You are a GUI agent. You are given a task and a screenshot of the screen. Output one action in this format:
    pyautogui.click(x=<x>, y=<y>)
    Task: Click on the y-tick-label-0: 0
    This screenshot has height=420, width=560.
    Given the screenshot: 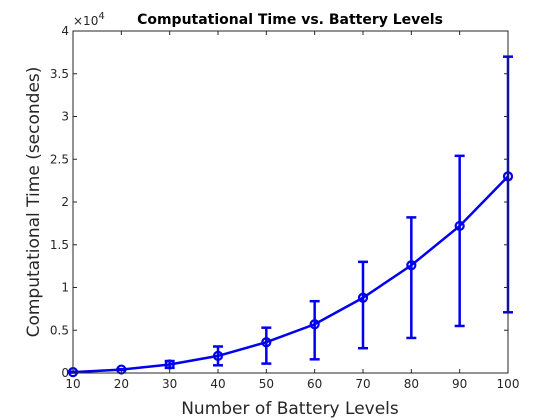 What is the action you would take?
    pyautogui.click(x=65, y=373)
    